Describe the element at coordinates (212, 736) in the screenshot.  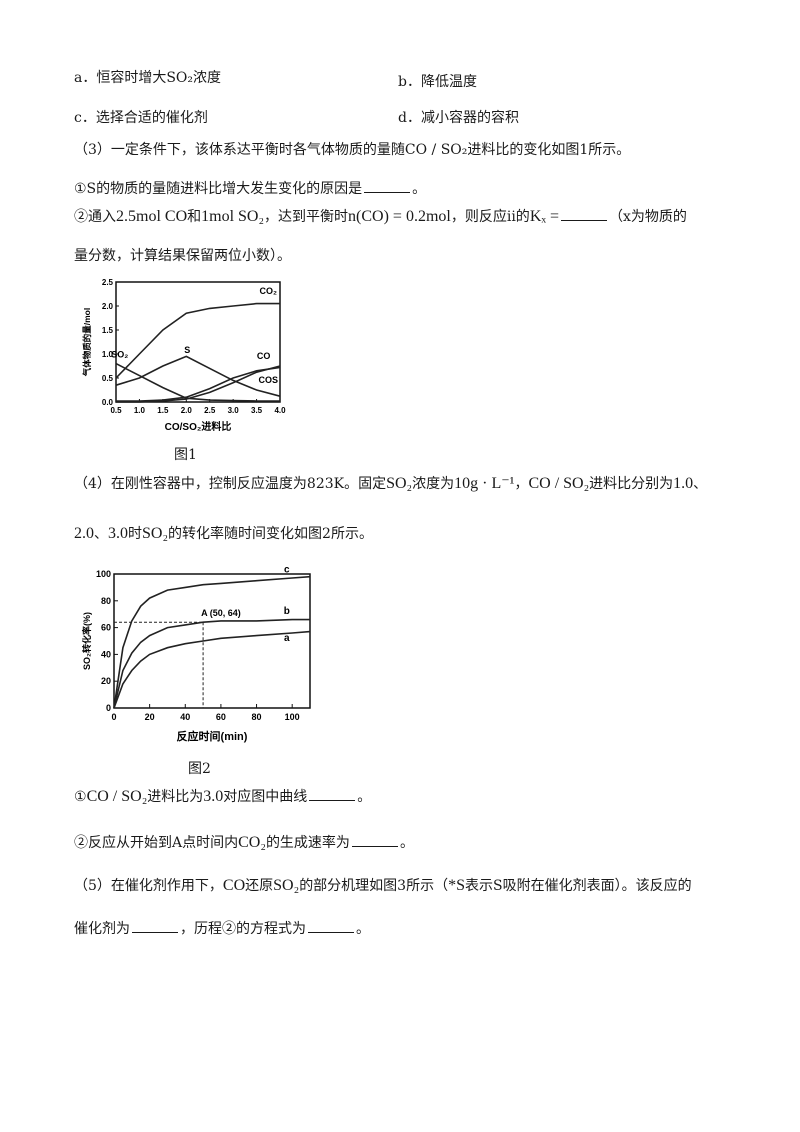
I see `x-axis-label: 反应时间(min)` at that location.